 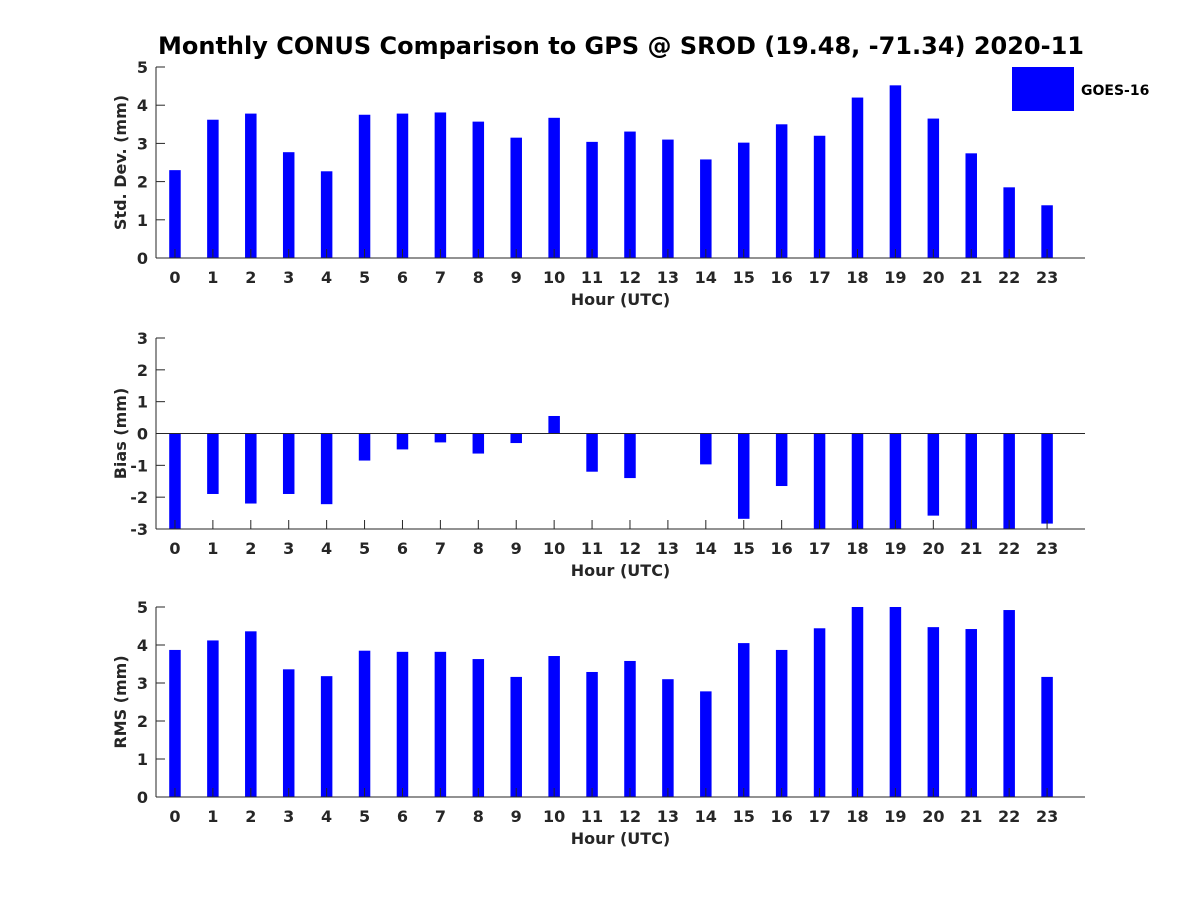 What do you see at coordinates (706, 816) in the screenshot?
I see `x-tick-label-rms: 14` at bounding box center [706, 816].